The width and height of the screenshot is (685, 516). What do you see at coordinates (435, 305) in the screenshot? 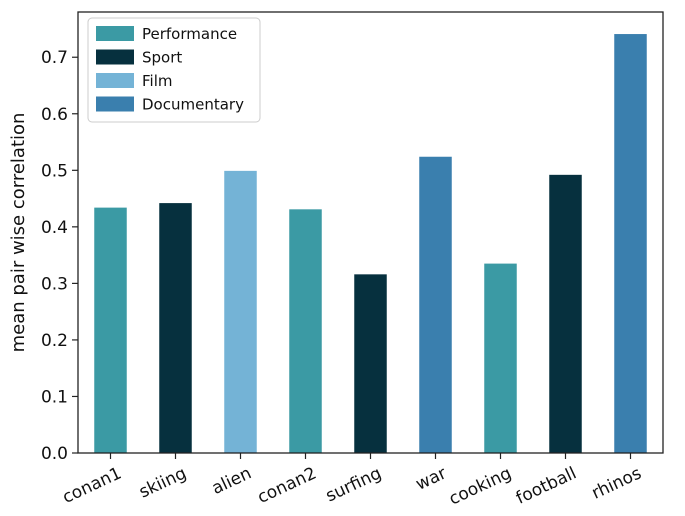
I see `bar-war` at bounding box center [435, 305].